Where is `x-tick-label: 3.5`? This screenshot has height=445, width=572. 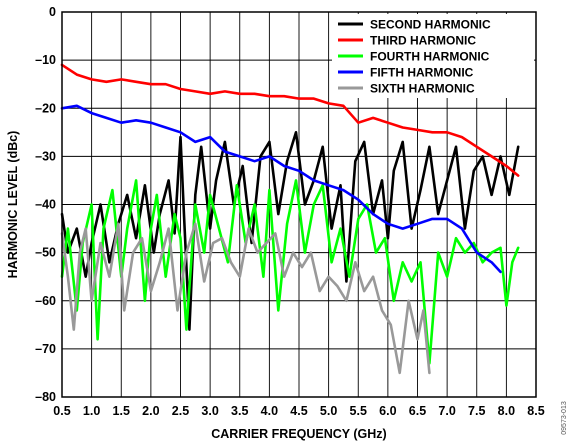 x-tick-label: 3.5 is located at coordinates (239, 411).